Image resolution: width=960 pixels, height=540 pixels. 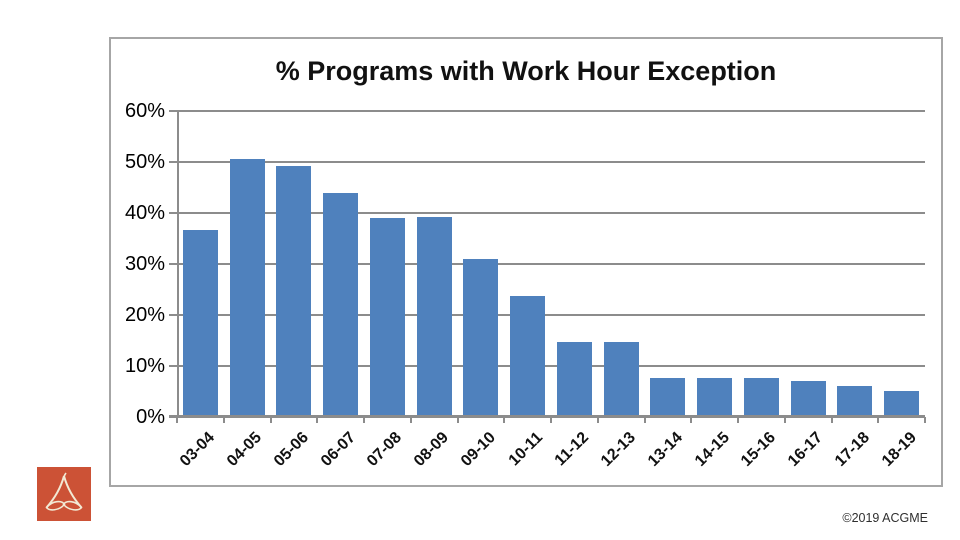 What do you see at coordinates (547, 162) in the screenshot?
I see `gridline-50%` at bounding box center [547, 162].